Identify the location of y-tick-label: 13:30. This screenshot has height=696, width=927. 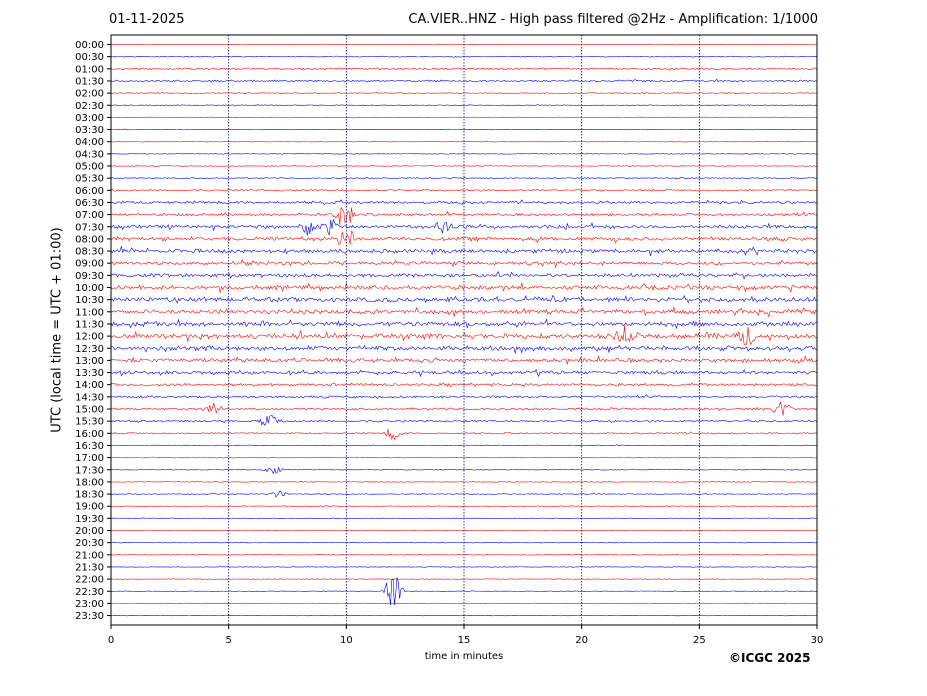
(89, 373).